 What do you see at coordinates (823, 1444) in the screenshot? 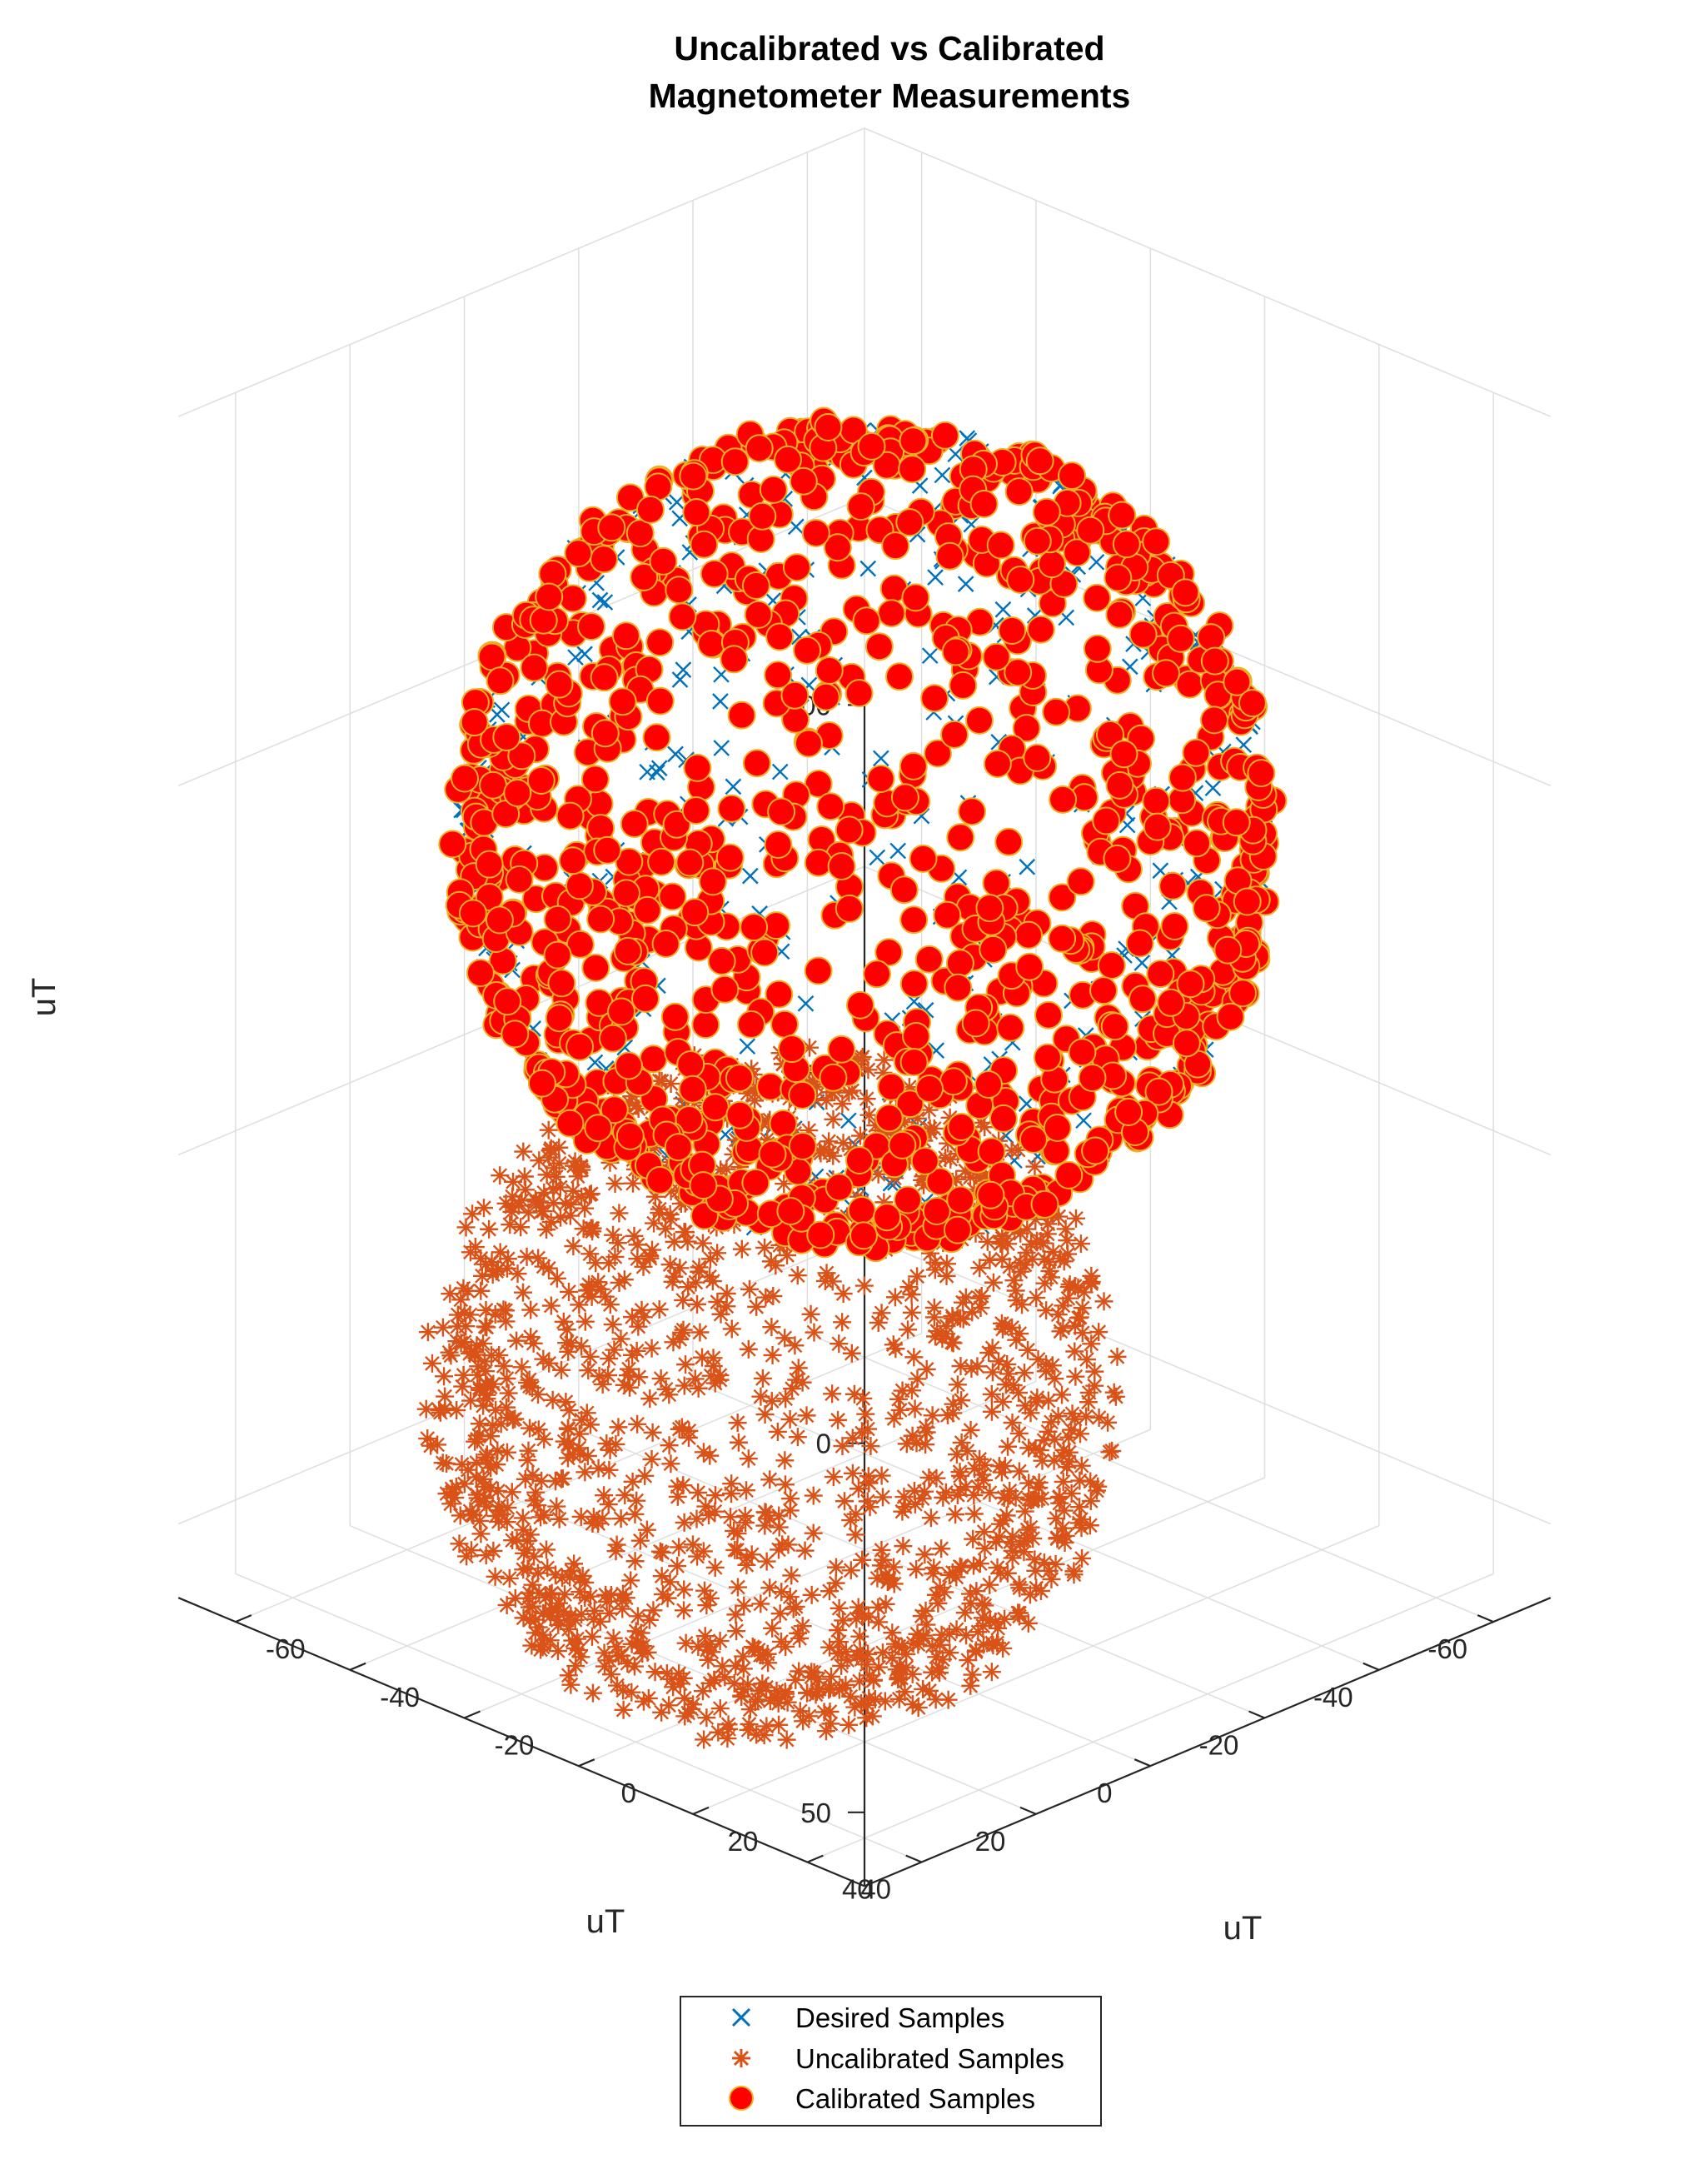
I see `z-tick-label: 0` at bounding box center [823, 1444].